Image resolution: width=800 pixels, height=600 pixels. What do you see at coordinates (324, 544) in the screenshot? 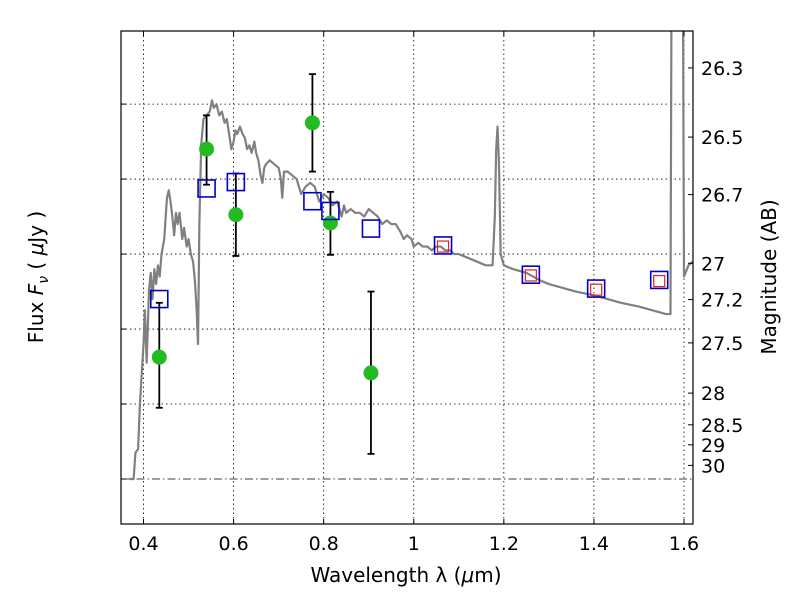
I see `x-tick-label: 0.8` at bounding box center [324, 544].